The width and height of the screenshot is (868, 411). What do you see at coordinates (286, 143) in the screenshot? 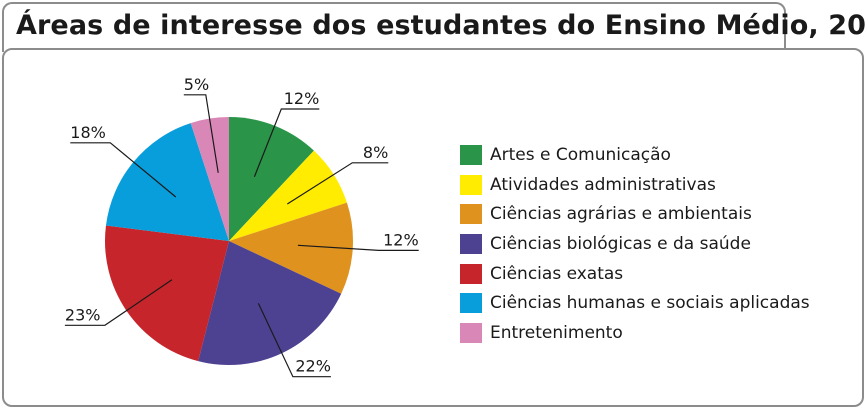
I see `leader-line-artes-e-comunicacao` at bounding box center [286, 143].